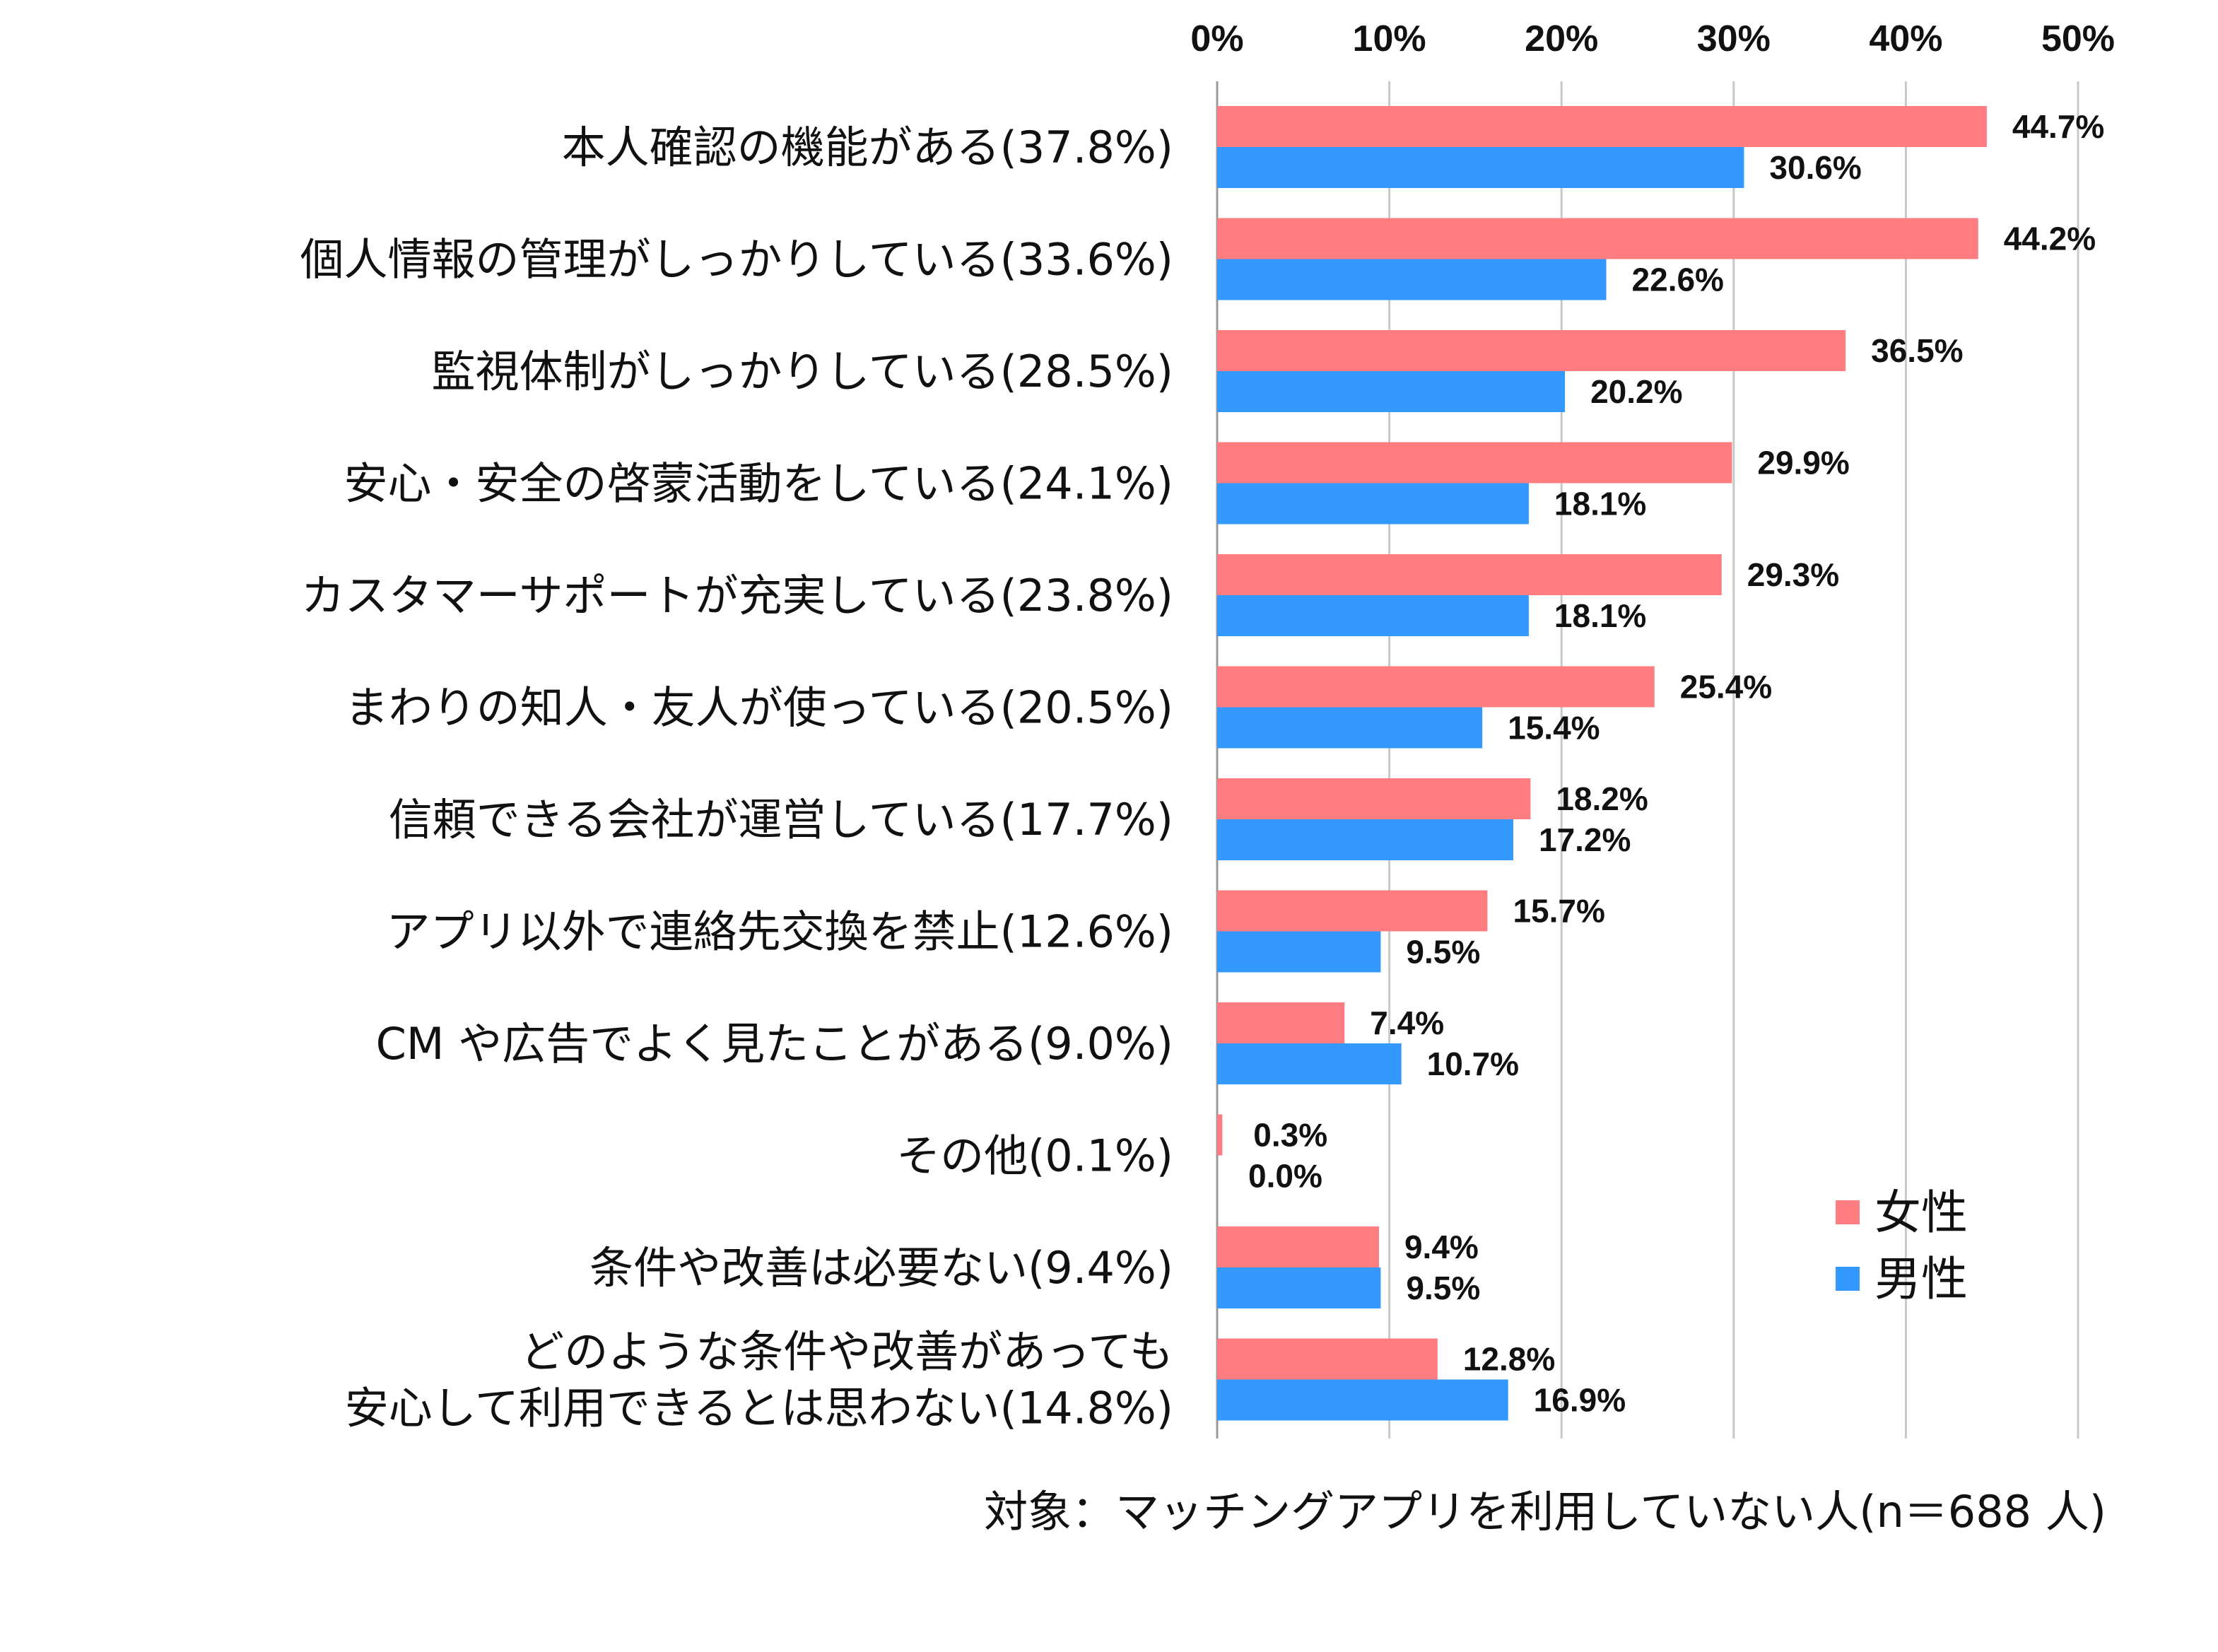 This screenshot has width=2218, height=1652. Describe the element at coordinates (780, 932) in the screenshot. I see `category-label: アプリ以外で連絡先交換を禁止(12.6%)` at that location.